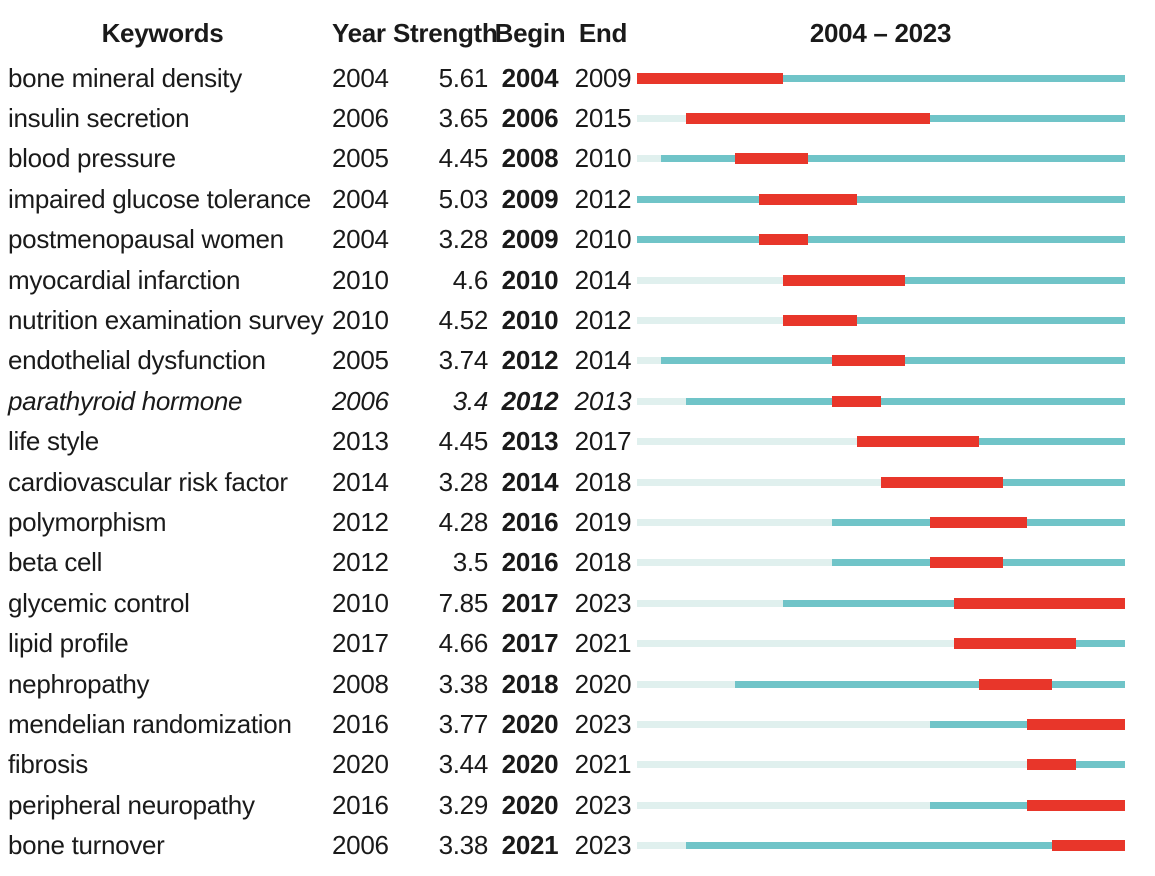 The image size is (1155, 876). I want to click on keyword-cell: nutrition examination survey, so click(166, 320).